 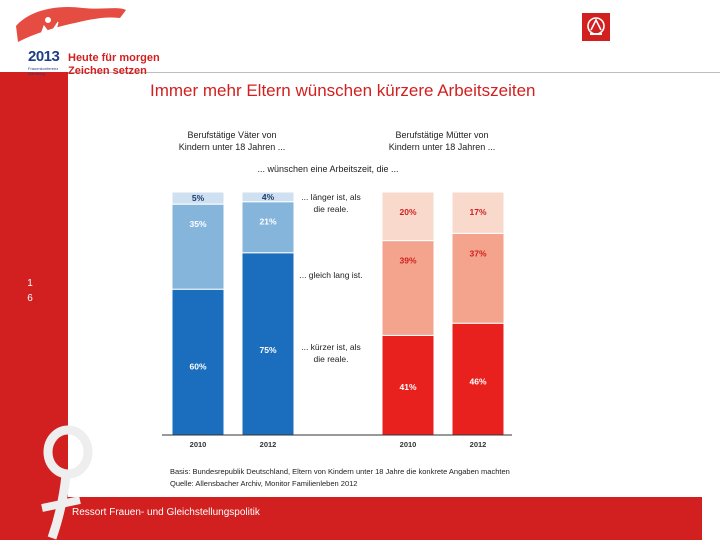 What do you see at coordinates (30, 283) in the screenshot?
I see `slide-number-line1: 1` at bounding box center [30, 283].